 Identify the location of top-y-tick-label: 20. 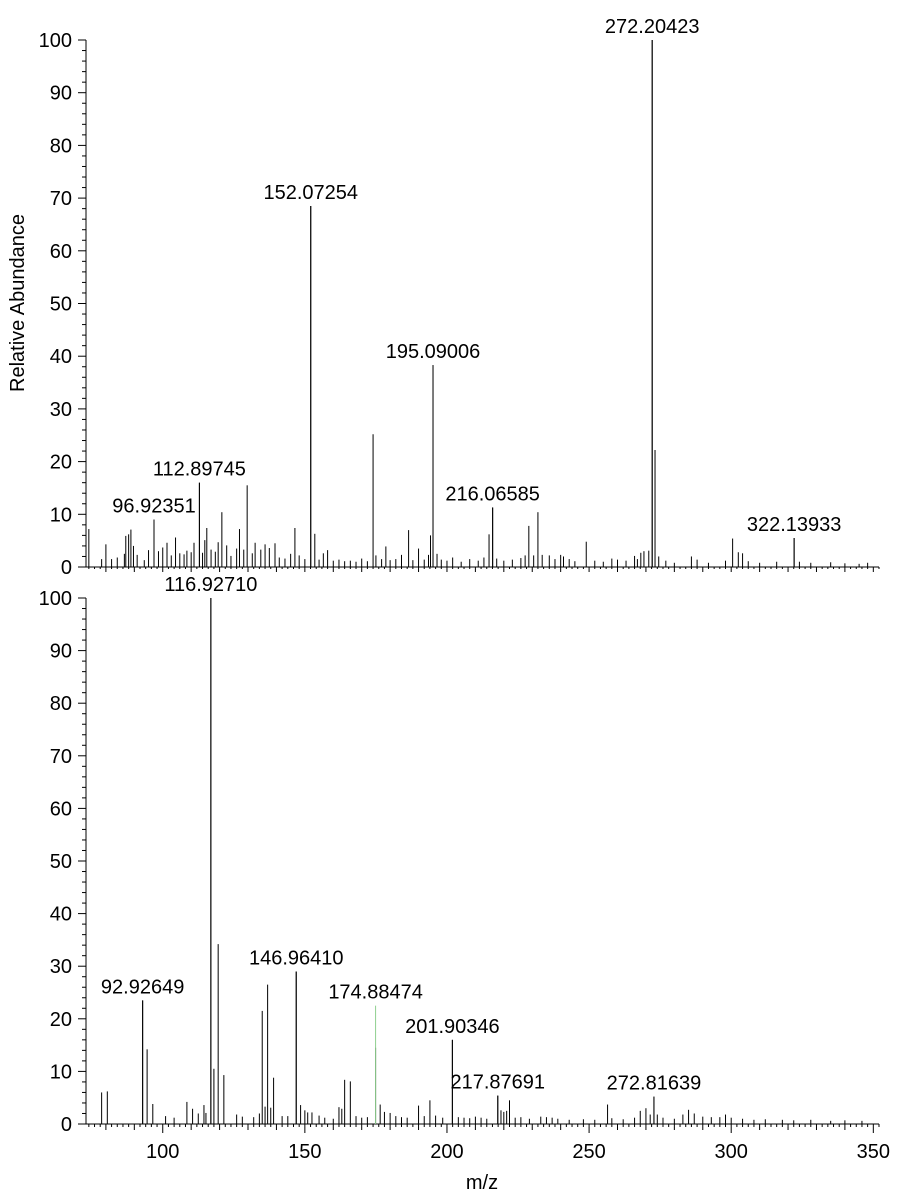
(61, 463).